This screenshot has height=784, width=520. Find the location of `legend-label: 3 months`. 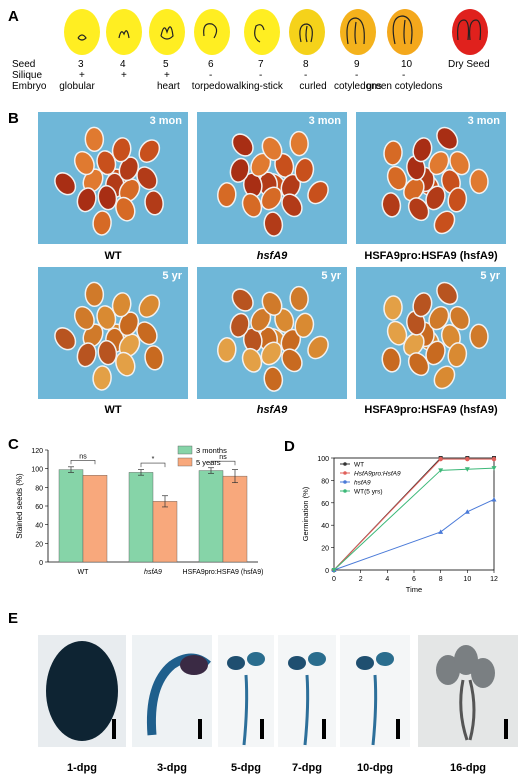

legend-label: 3 months is located at coordinates (211, 450).